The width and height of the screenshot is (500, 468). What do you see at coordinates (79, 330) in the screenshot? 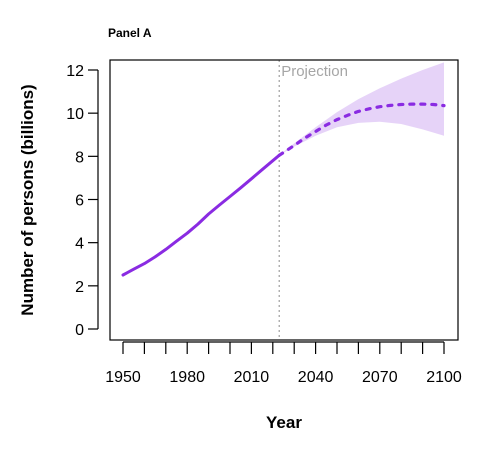
I see `y-tick-label: 0` at bounding box center [79, 330].